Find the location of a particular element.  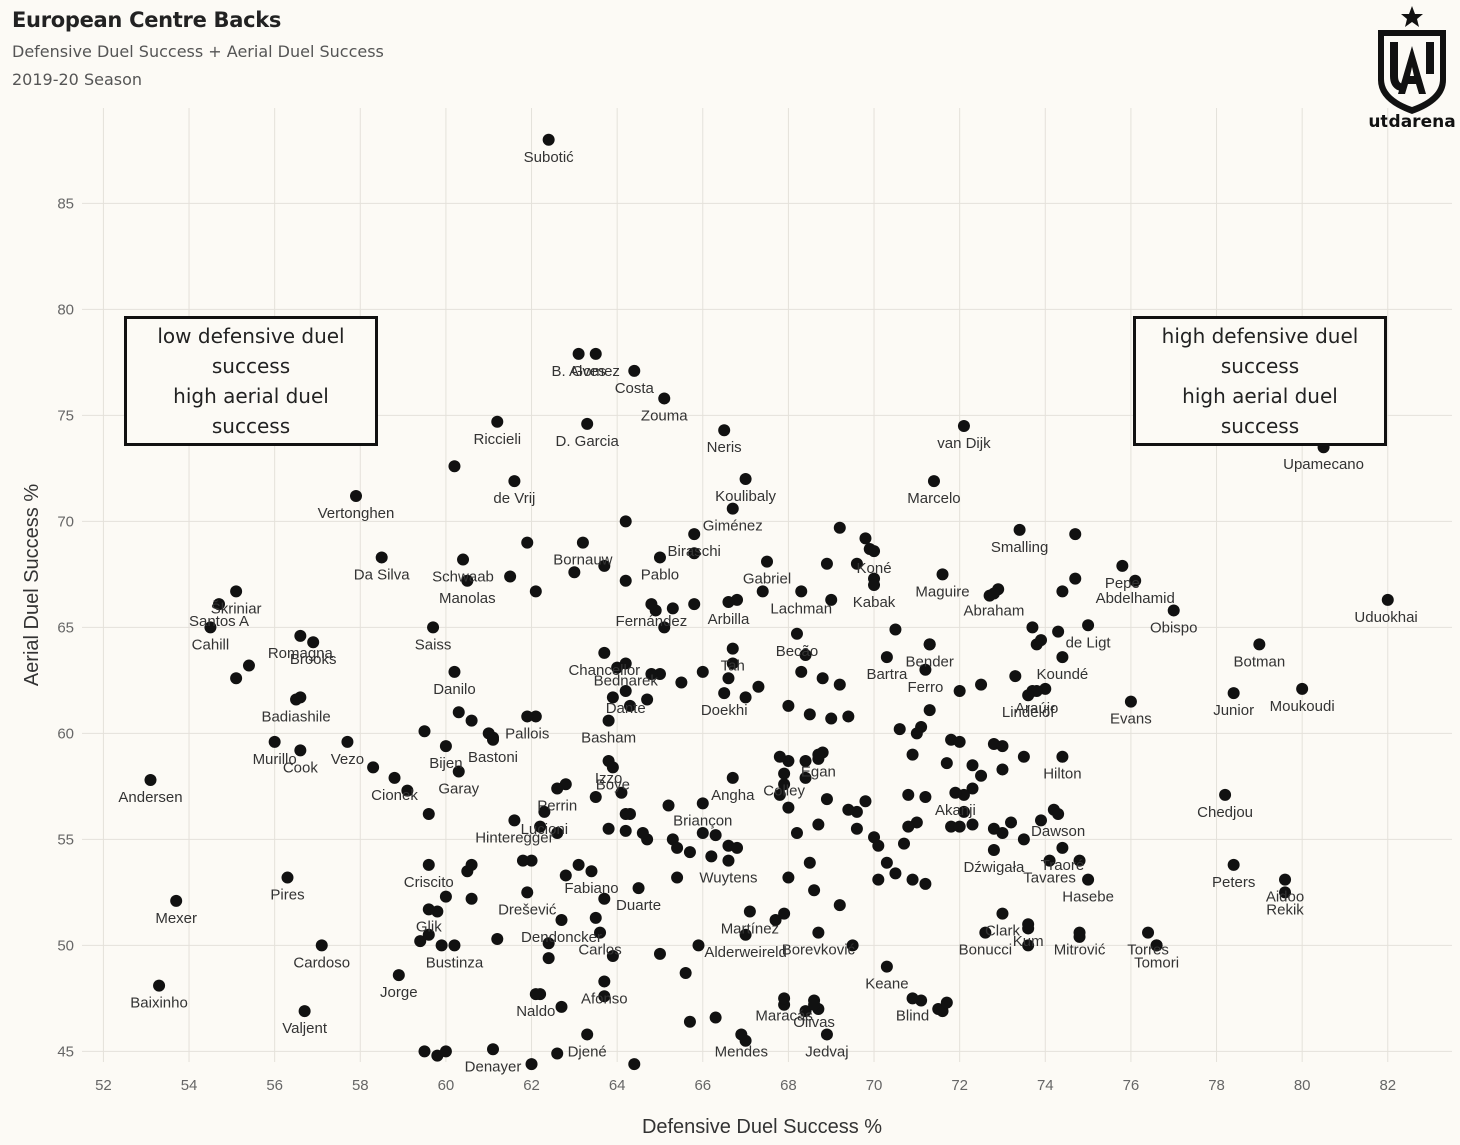

point-label: Bornauw is located at coordinates (582, 560).